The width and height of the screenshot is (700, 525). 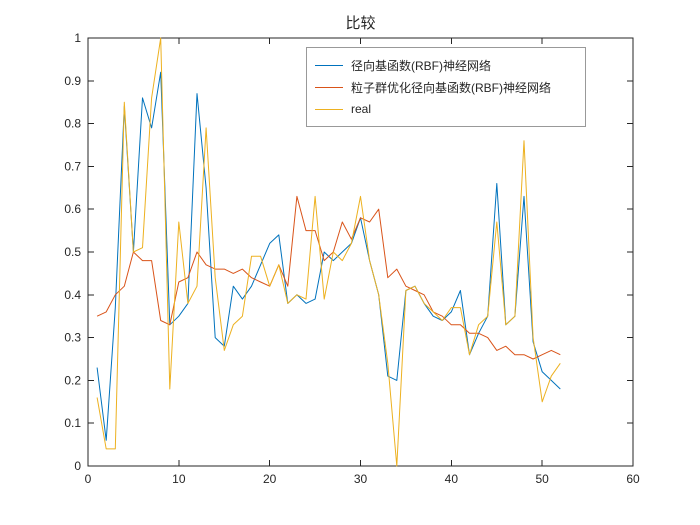 What do you see at coordinates (72, 423) in the screenshot?
I see `y-tick-label: 0.1` at bounding box center [72, 423].